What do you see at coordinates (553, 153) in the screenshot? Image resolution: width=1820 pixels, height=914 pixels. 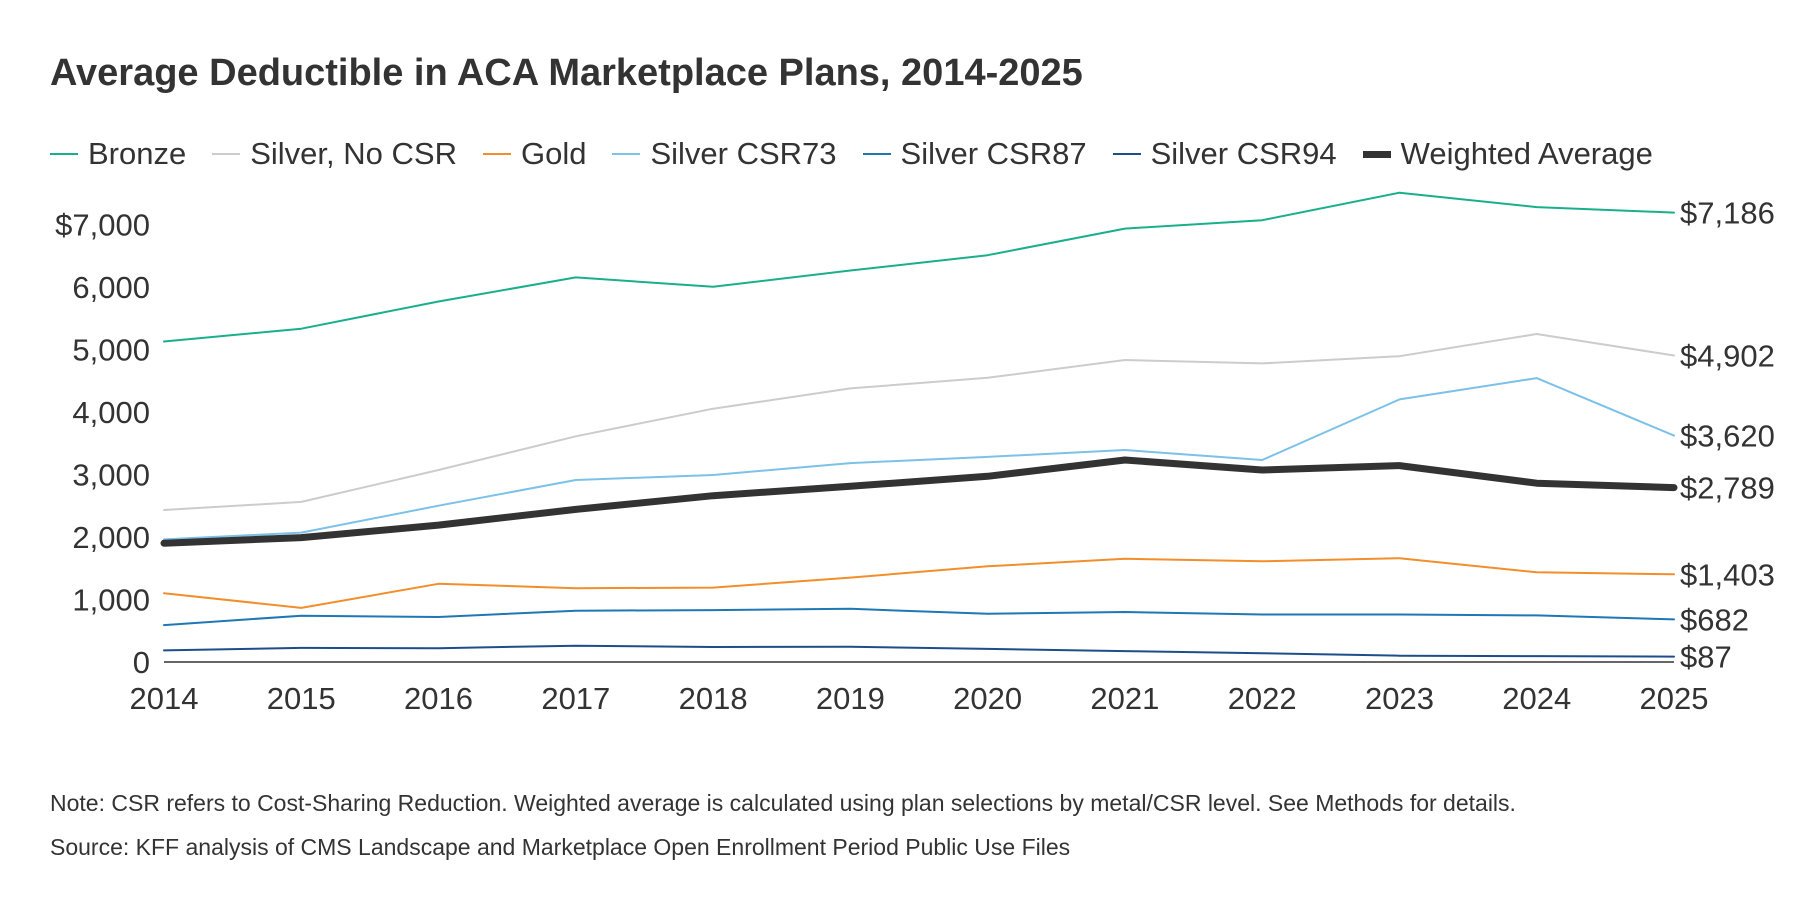 I see `legend-label: Gold` at bounding box center [553, 153].